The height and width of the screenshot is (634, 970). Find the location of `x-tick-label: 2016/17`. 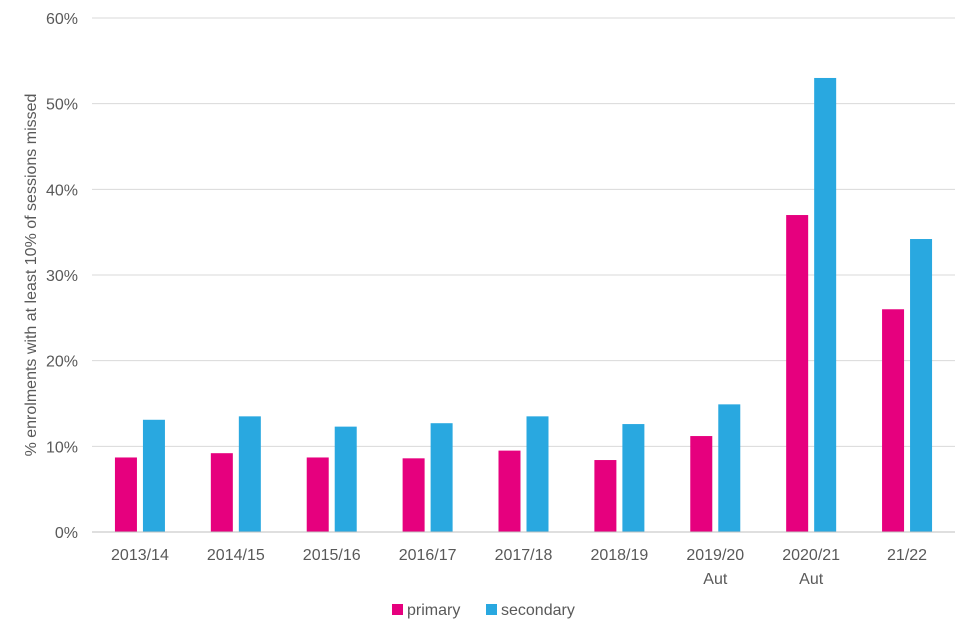

x-tick-label: 2016/17 is located at coordinates (428, 555).